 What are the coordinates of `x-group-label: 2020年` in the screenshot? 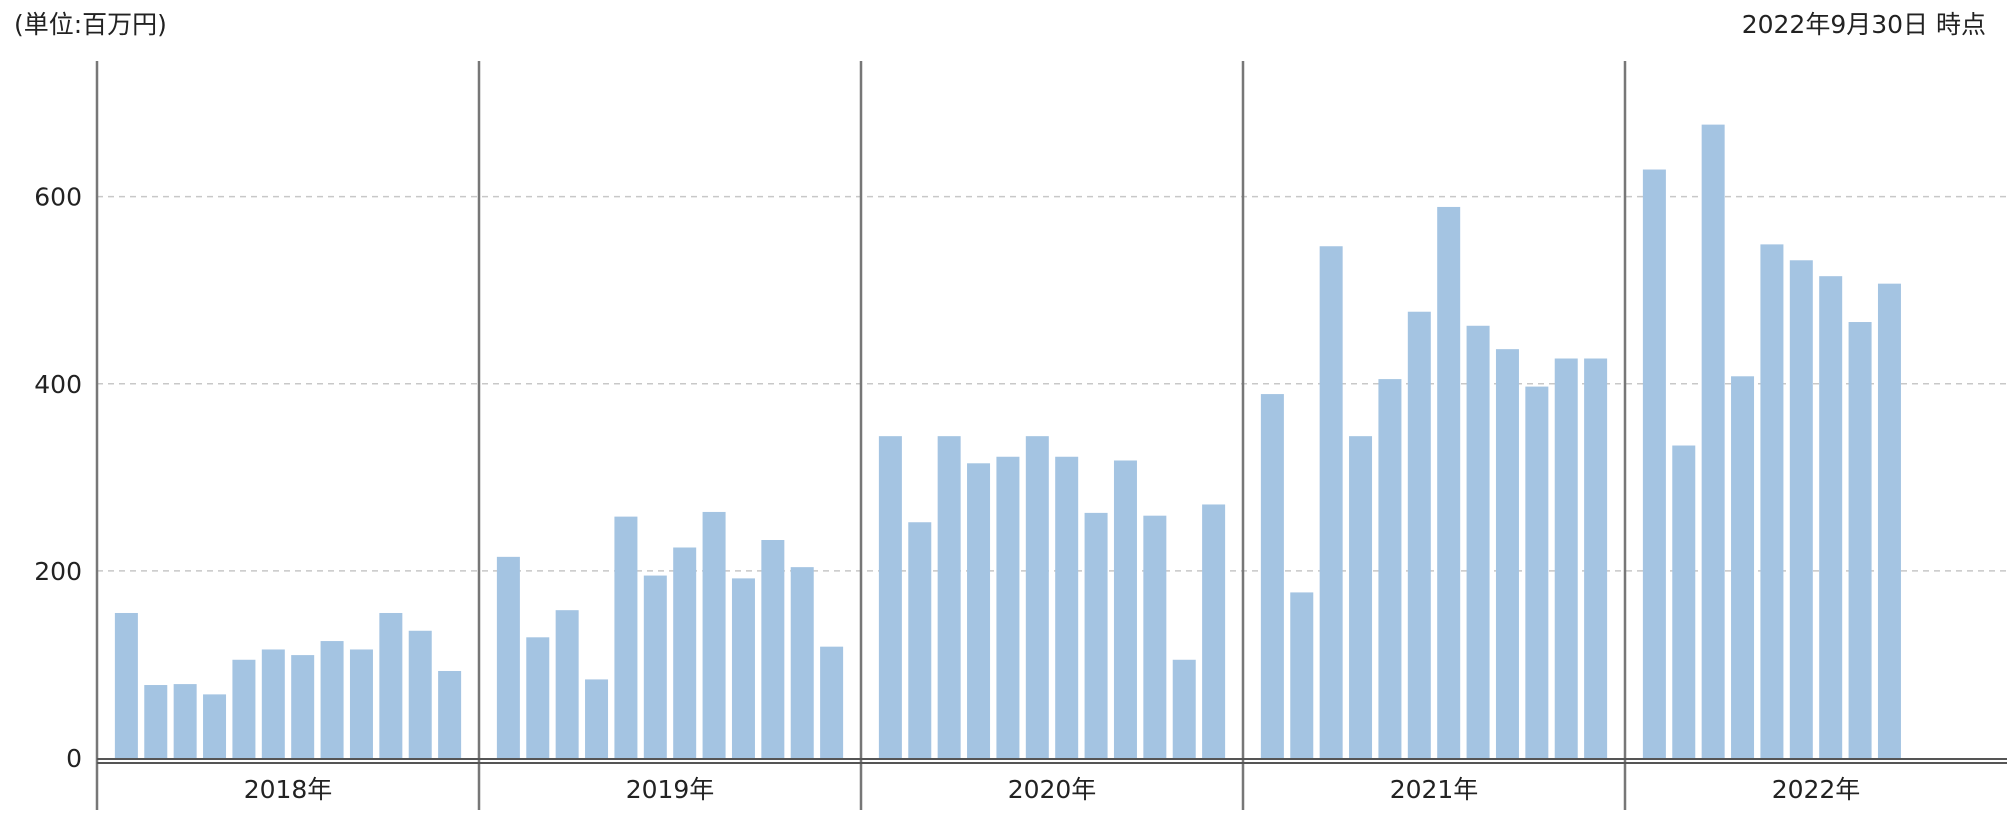 It's located at (1052, 789).